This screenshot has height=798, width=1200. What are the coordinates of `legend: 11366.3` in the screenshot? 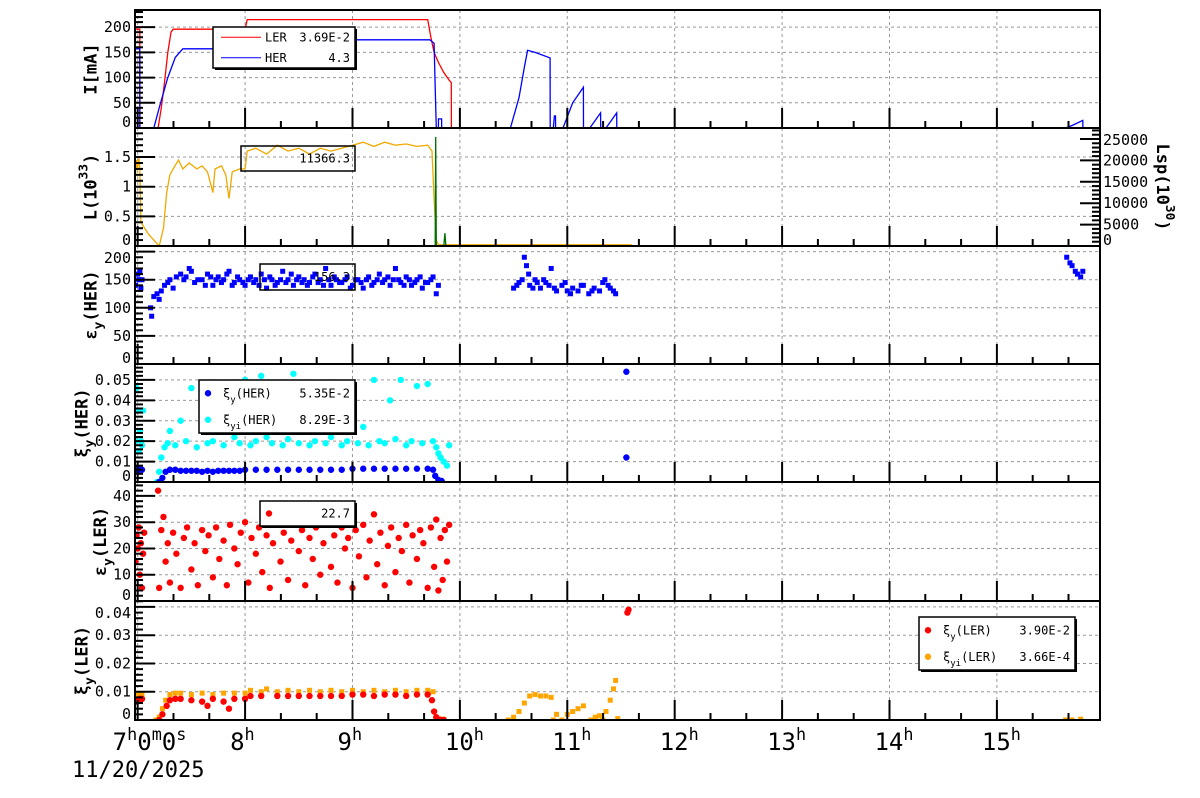 It's located at (298, 158).